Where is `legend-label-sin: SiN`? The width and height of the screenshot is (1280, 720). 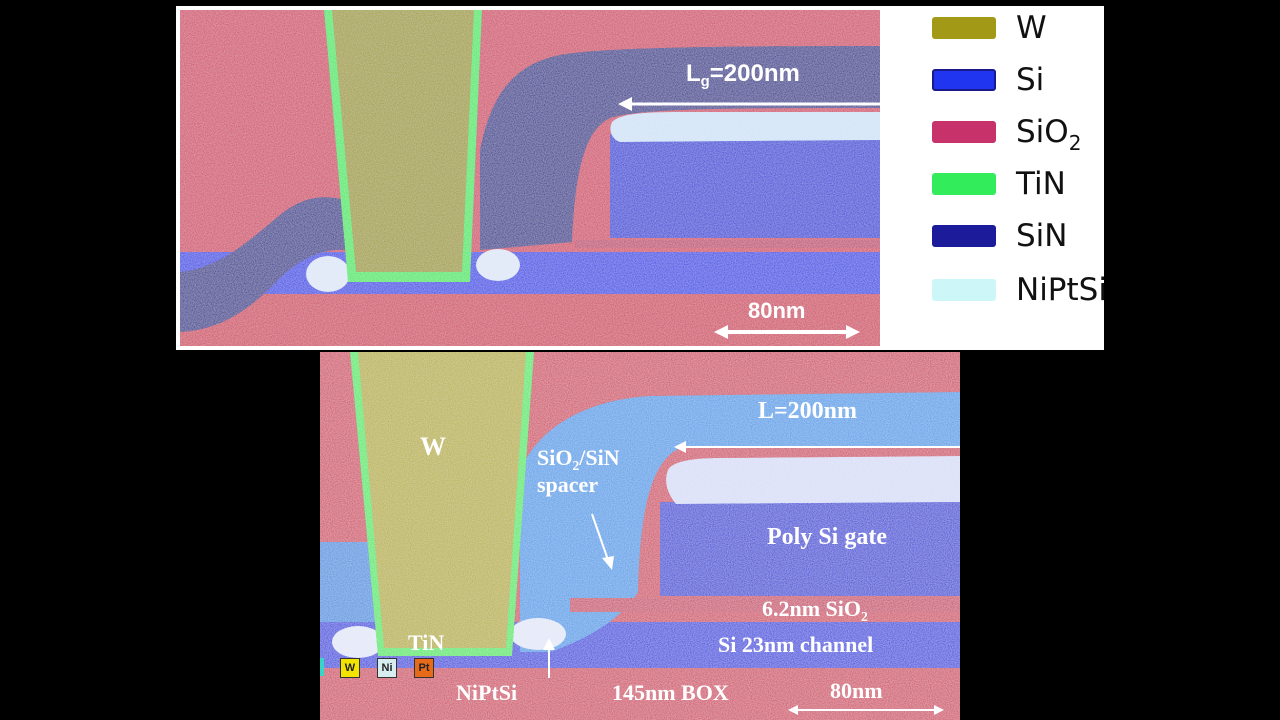 legend-label-sin: SiN is located at coordinates (1042, 236).